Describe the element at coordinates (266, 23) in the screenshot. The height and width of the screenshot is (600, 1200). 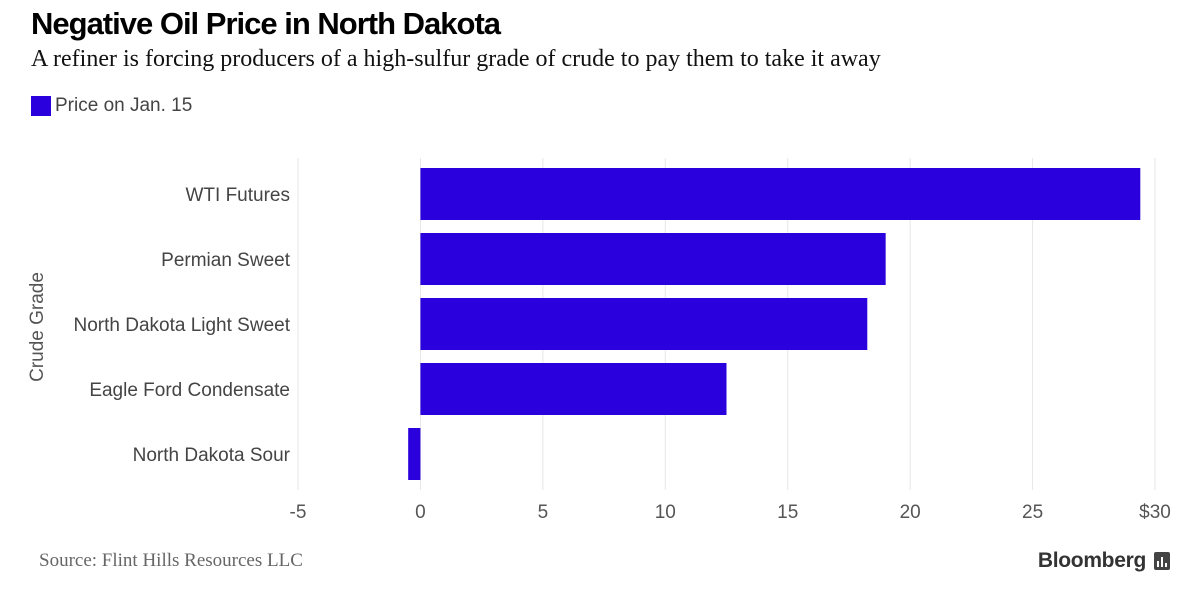
I see `chart-title: Negative Oil Price in North Dakota` at that location.